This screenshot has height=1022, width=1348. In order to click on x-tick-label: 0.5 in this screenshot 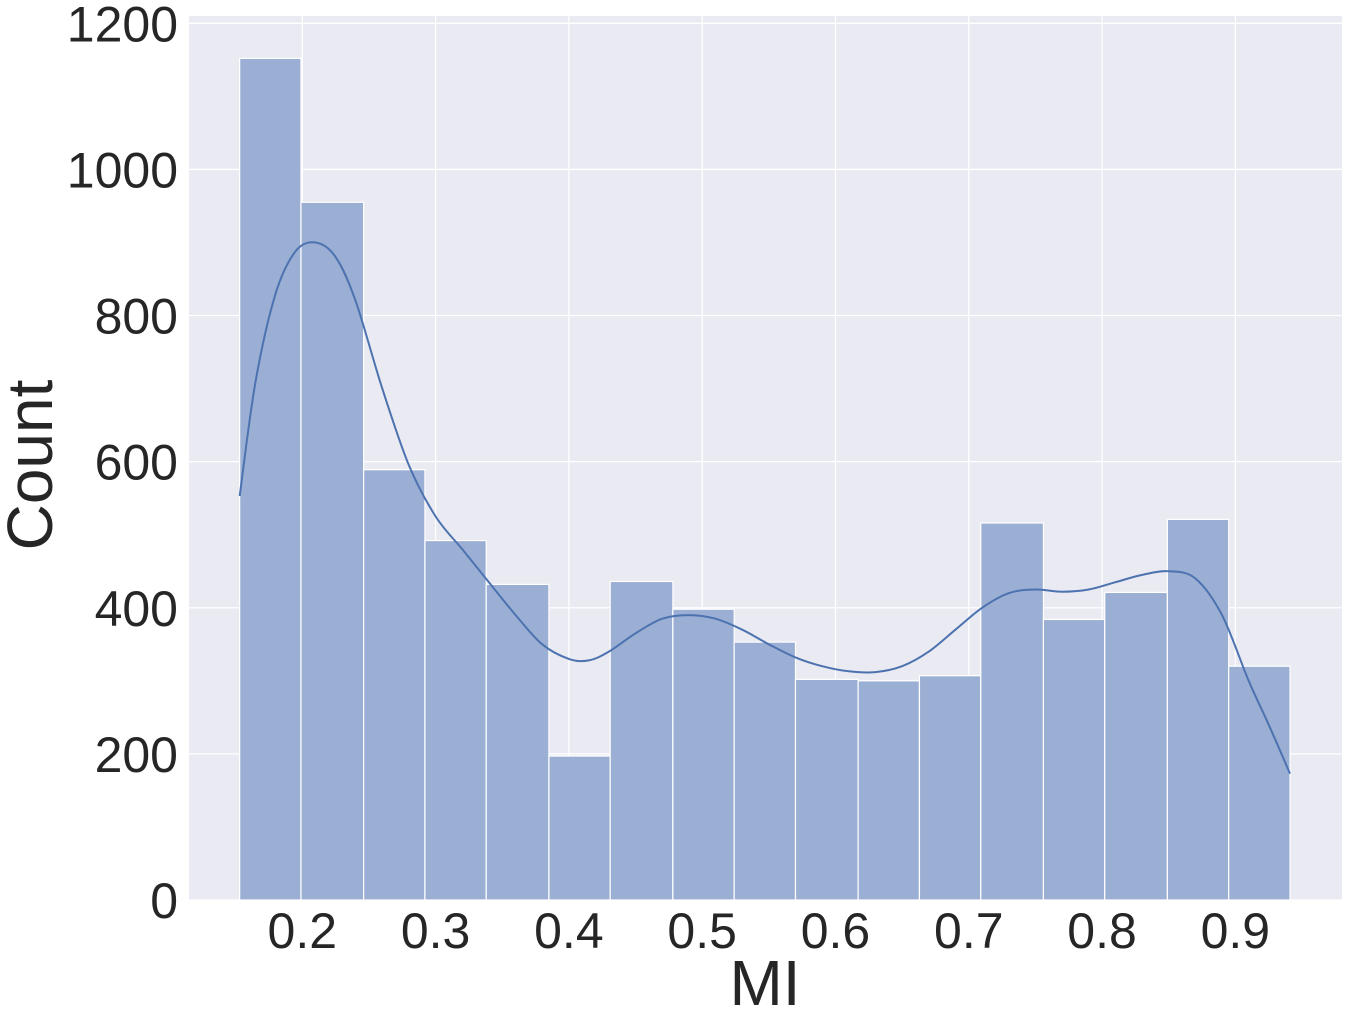, I will do `click(702, 931)`.